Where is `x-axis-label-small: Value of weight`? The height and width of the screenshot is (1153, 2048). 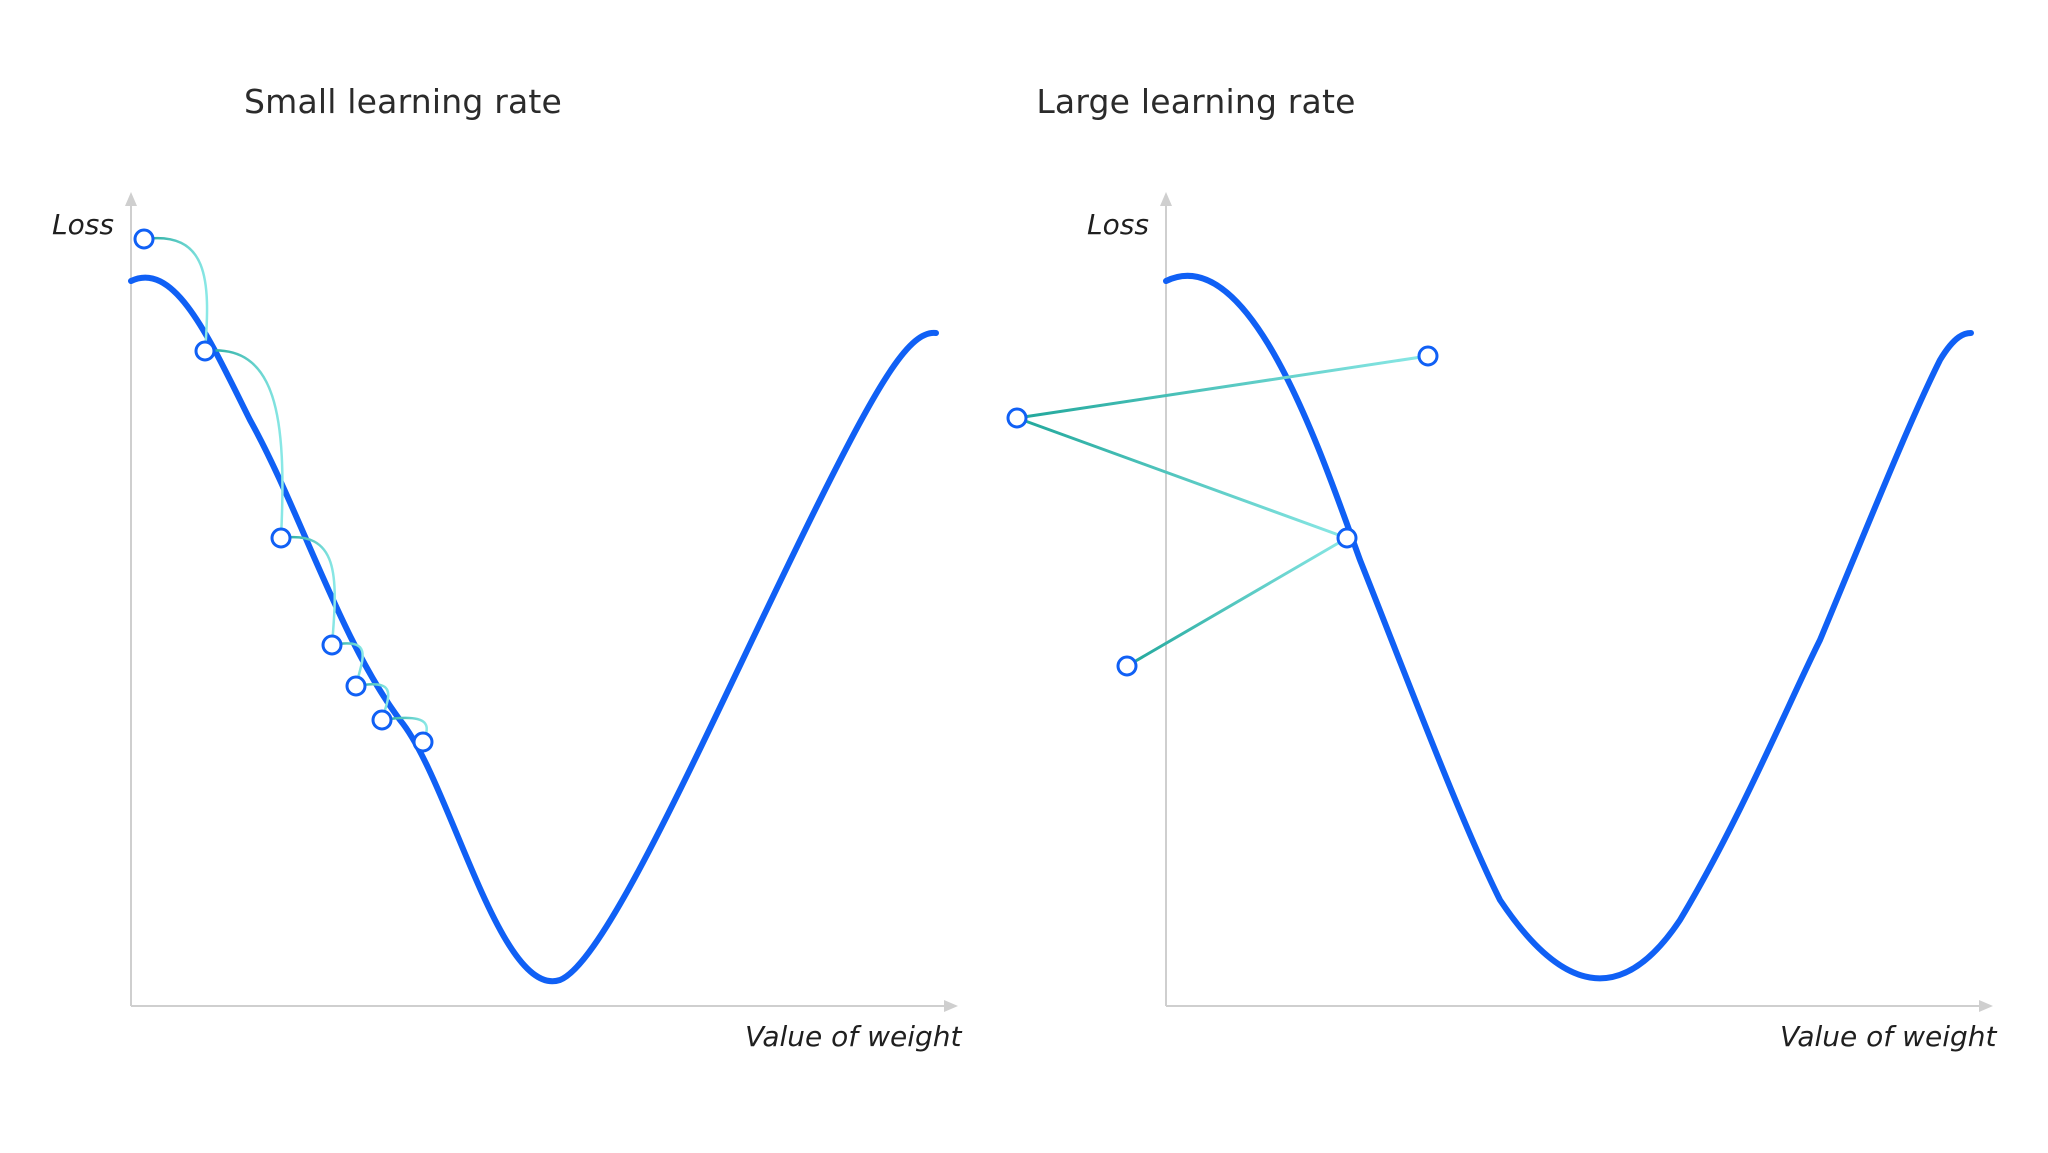 x-axis-label-small: Value of weight is located at coordinates (853, 1036).